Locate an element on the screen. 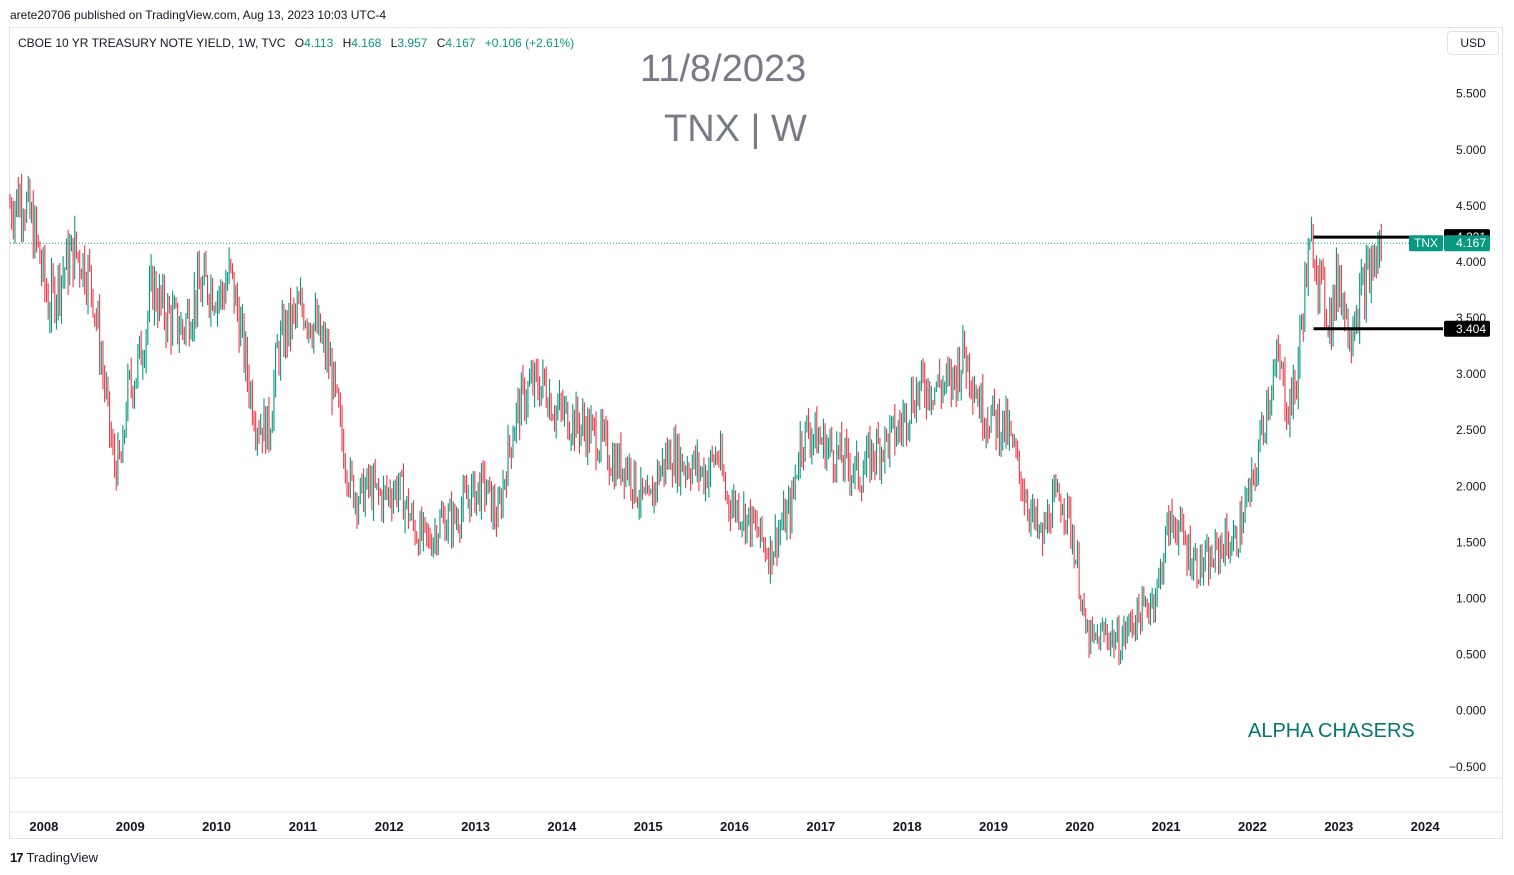  footer-text: TradingView is located at coordinates (62, 857).